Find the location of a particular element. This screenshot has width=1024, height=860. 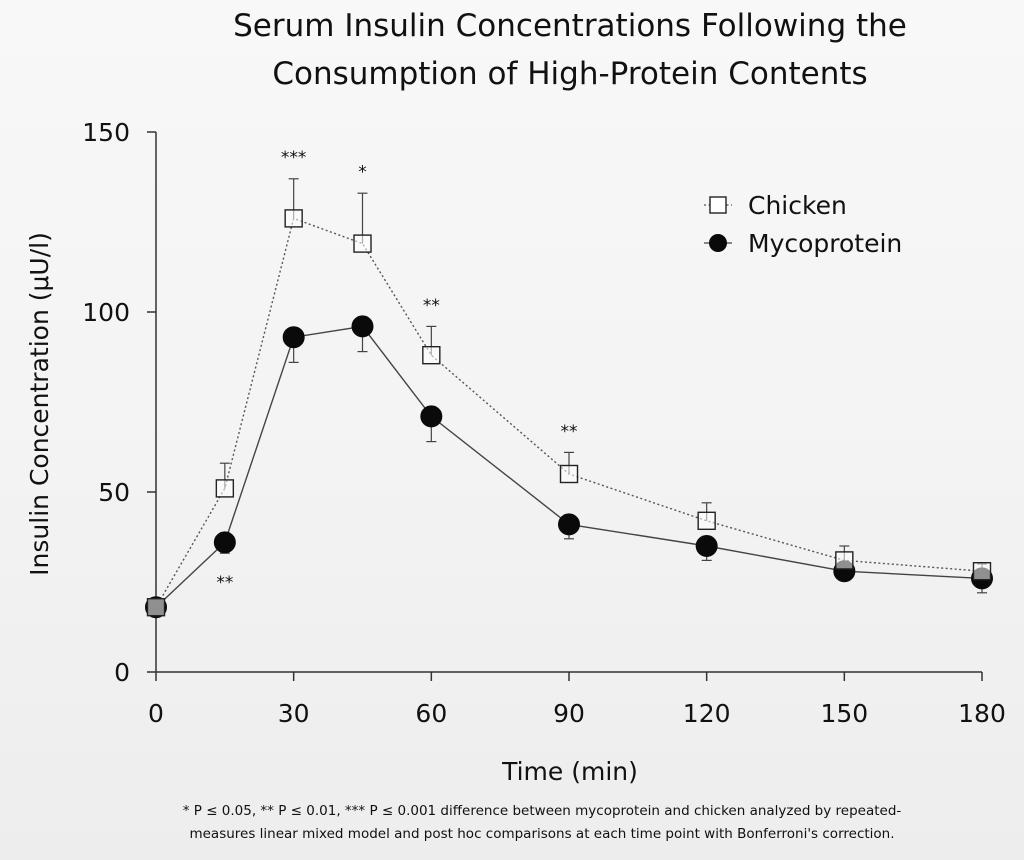

legend: Chicken Mycoprotein is located at coordinates (803, 224).